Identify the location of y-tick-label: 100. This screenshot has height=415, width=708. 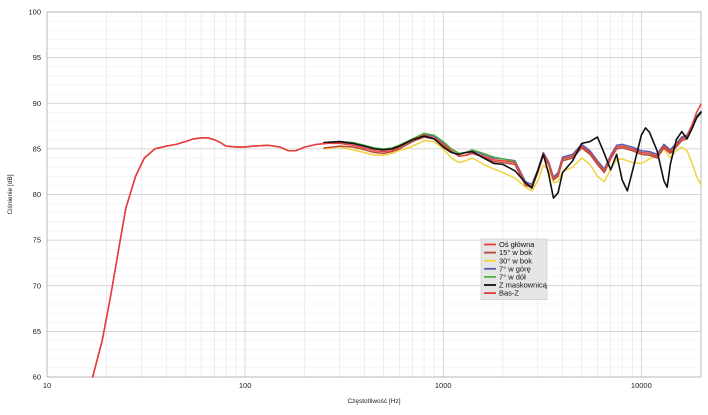
(34, 12).